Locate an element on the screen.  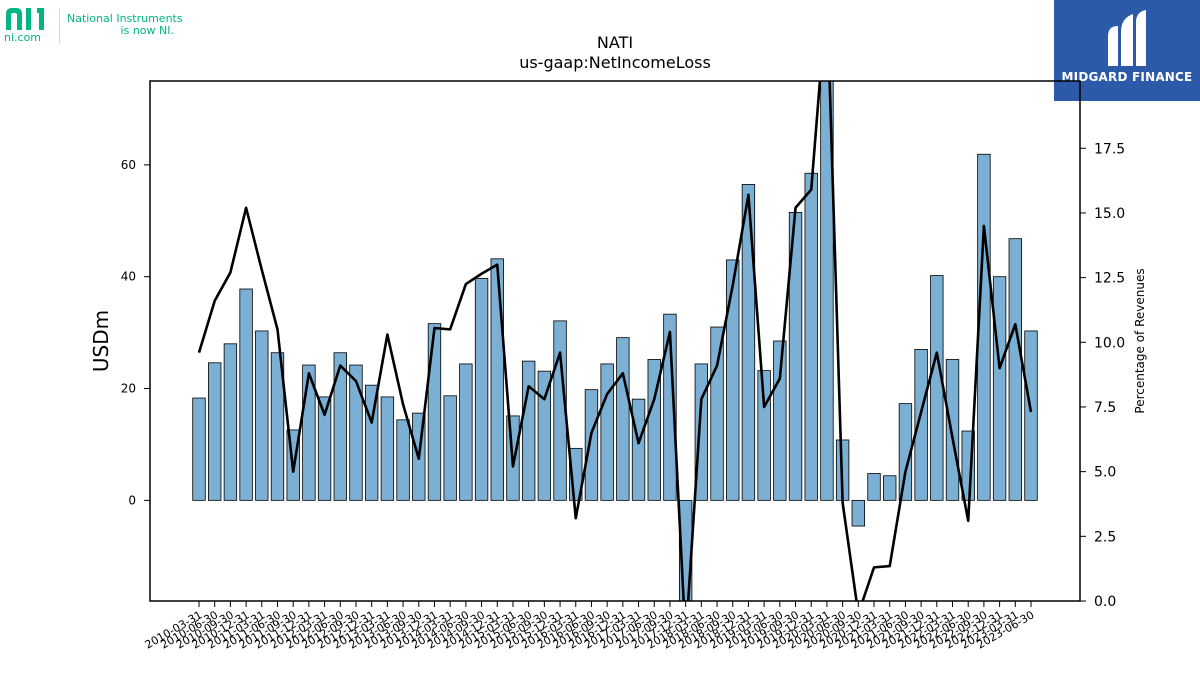
y2-tick-label: 12.5 is located at coordinates (1109, 279).